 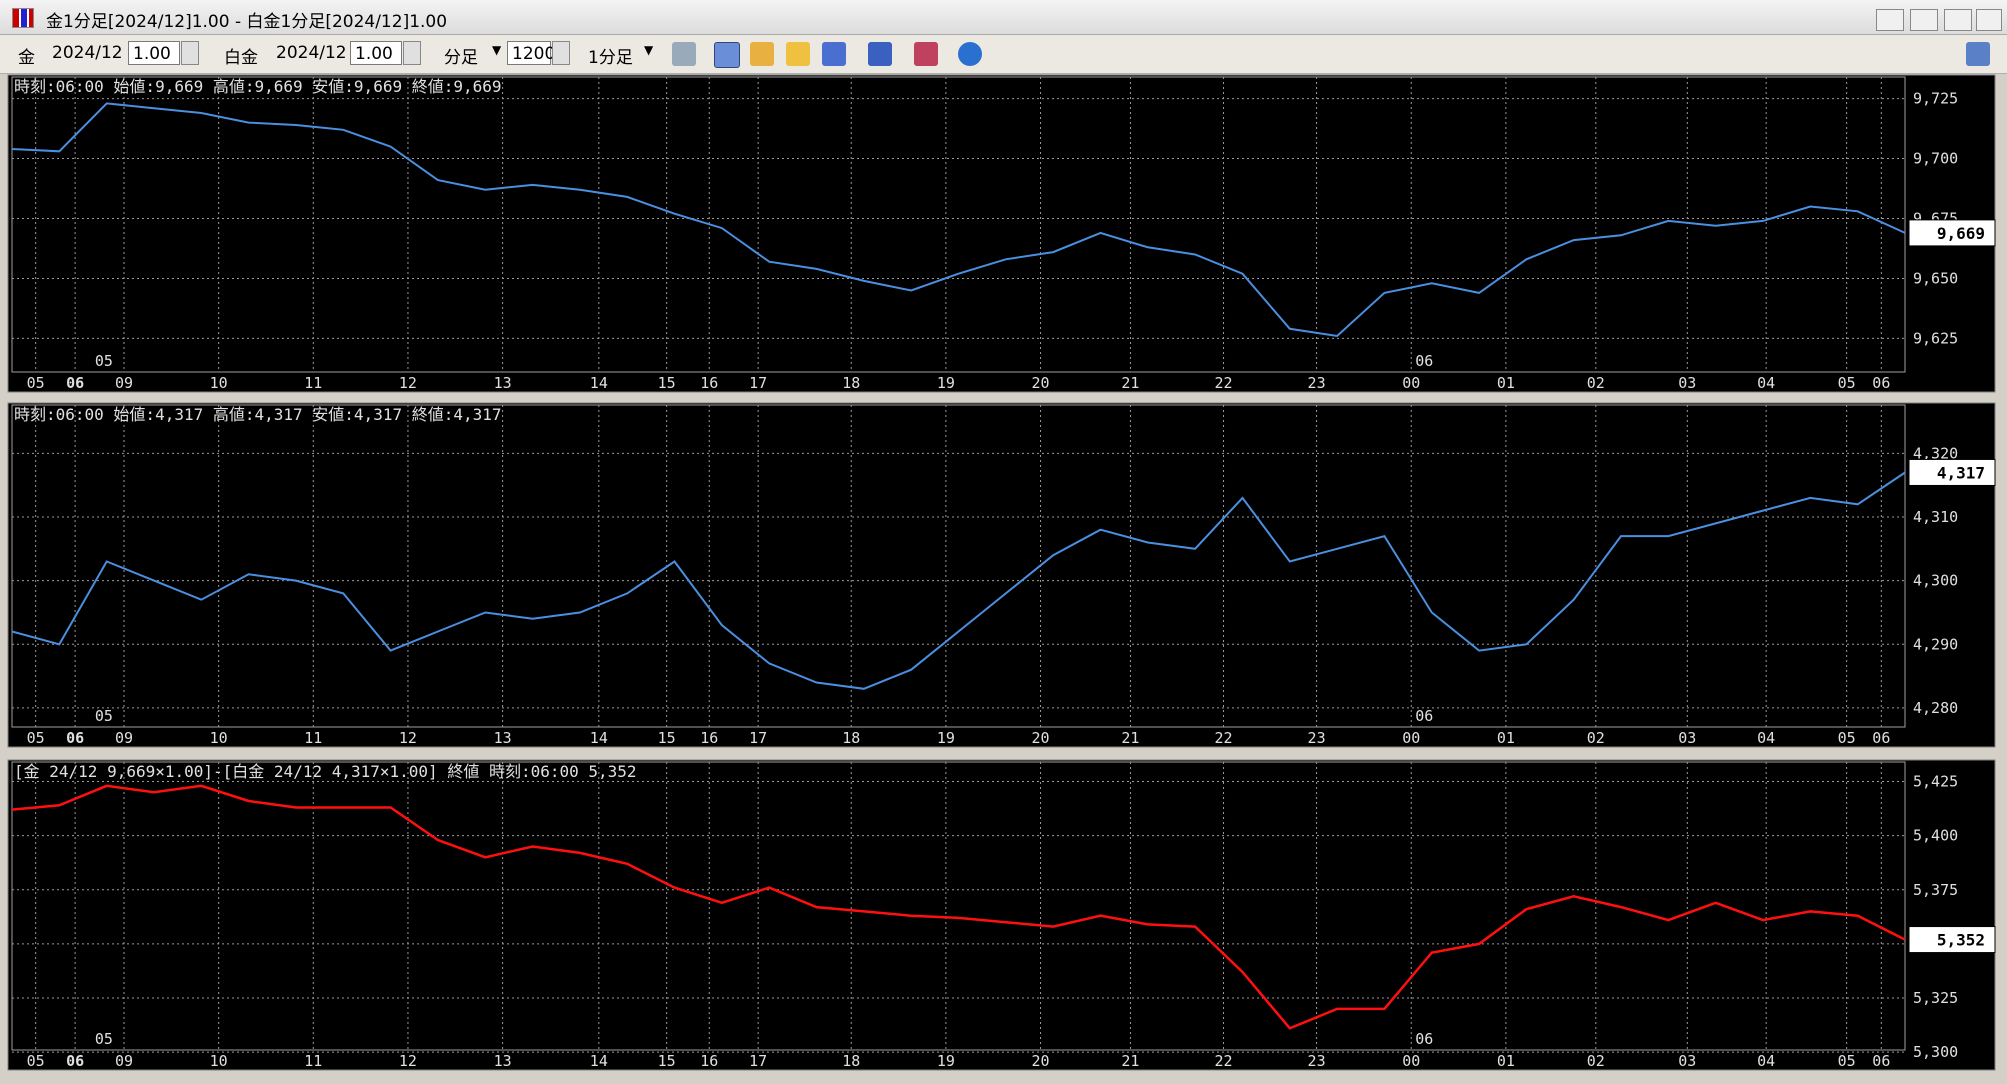 What do you see at coordinates (1935, 517) in the screenshot?
I see `y-tick-label: 4,310` at bounding box center [1935, 517].